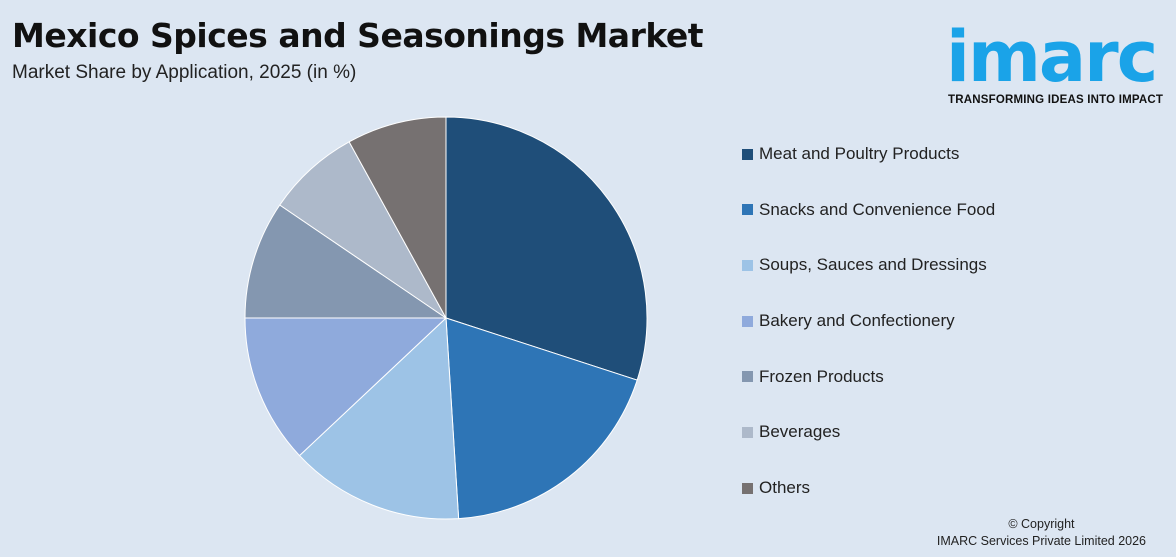 This screenshot has height=557, width=1176. I want to click on legend-label: Meat and Poultry Products, so click(859, 153).